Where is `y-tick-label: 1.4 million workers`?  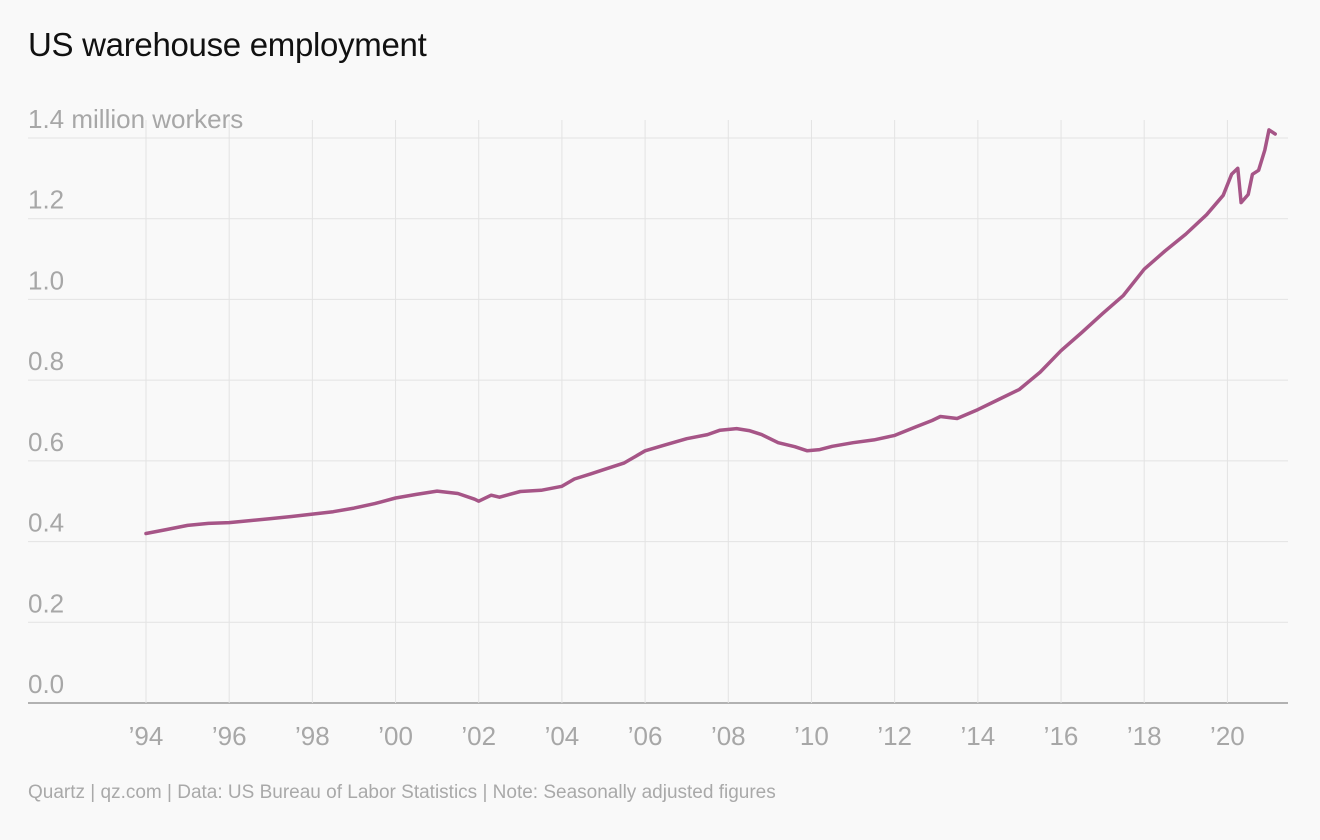
y-tick-label: 1.4 million workers is located at coordinates (135, 119).